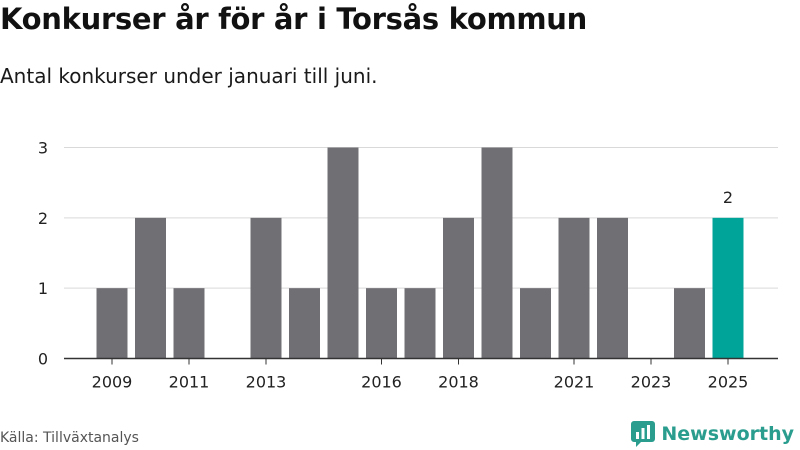  Describe the element at coordinates (574, 382) in the screenshot. I see `x-tick-label: 2021` at that location.